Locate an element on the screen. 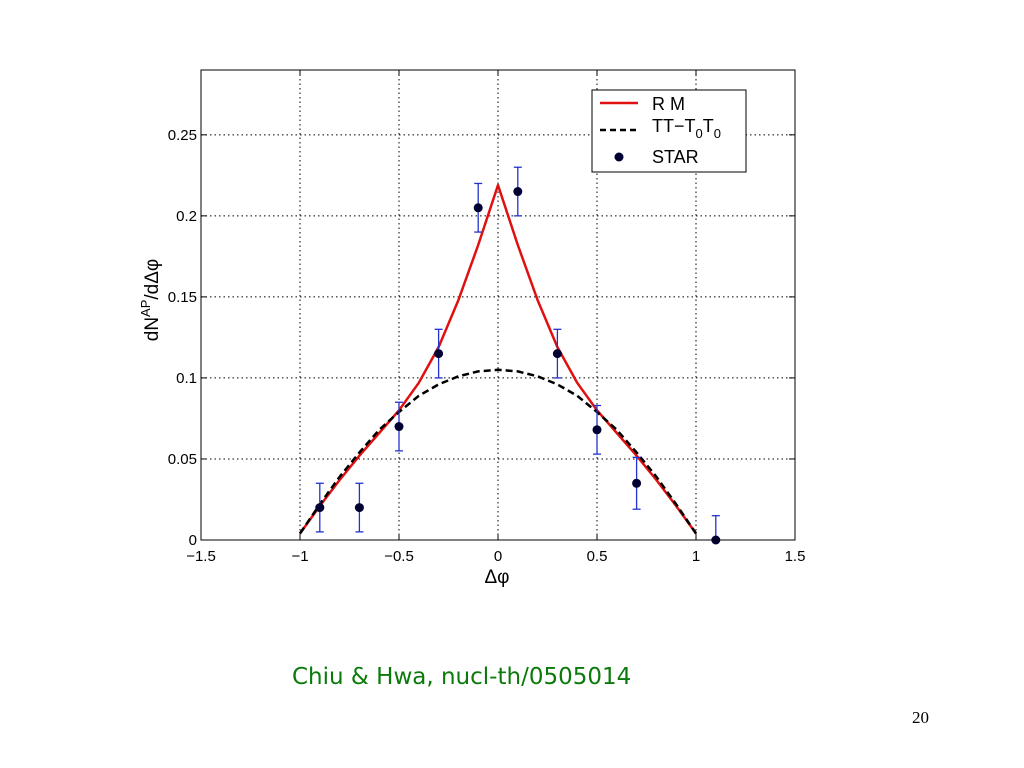 Image resolution: width=1024 pixels, height=768 pixels. y-axis-label: dNAP/dΔφ is located at coordinates (150, 300).